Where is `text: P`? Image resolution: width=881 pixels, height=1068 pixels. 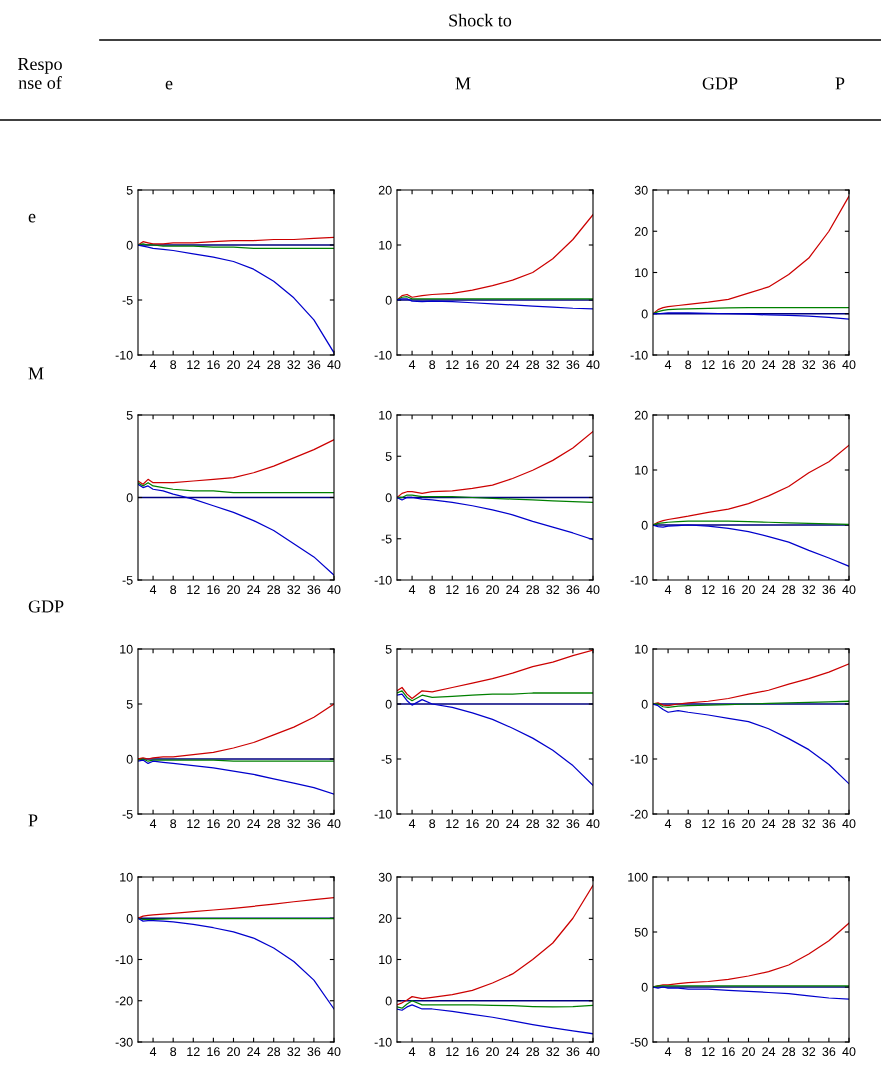 text: P is located at coordinates (840, 83).